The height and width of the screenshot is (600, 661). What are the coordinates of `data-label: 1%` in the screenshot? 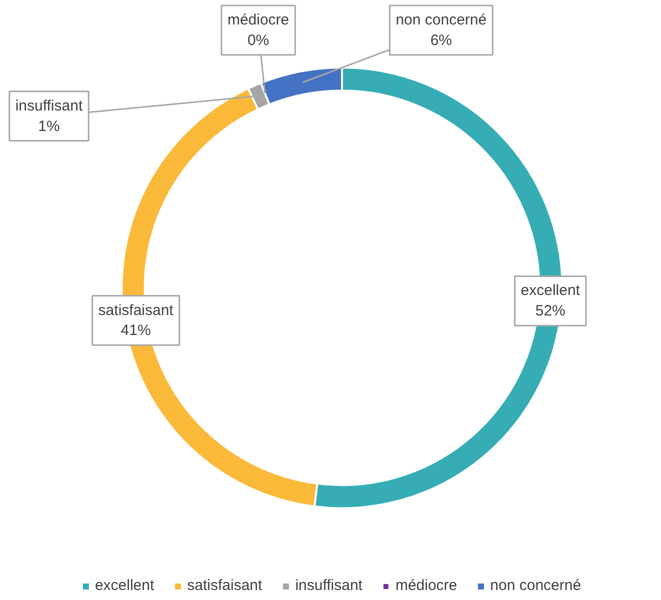 It's located at (49, 126).